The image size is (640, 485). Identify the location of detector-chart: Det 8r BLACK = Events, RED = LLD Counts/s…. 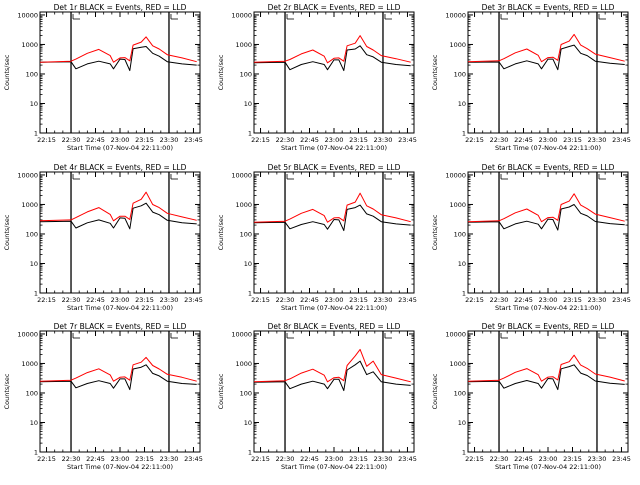
(317, 396).